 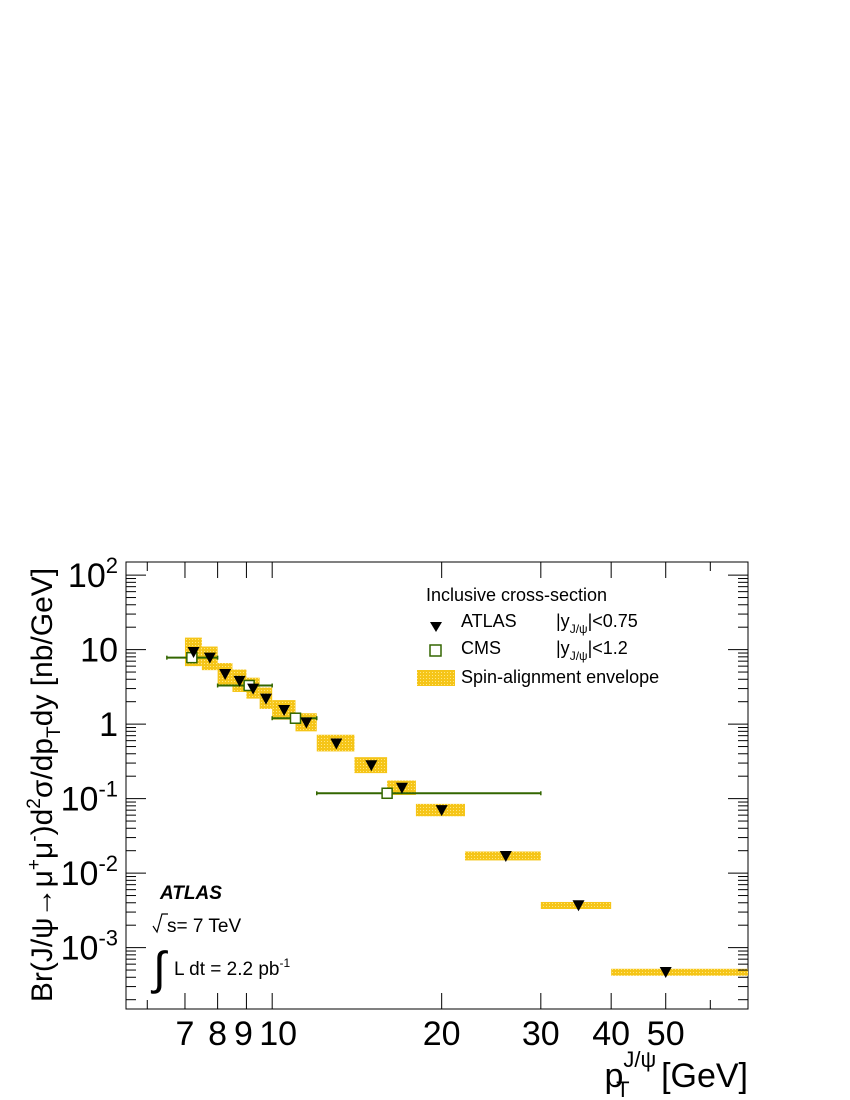 I want to click on integral-symbol: ∫, so click(x=159, y=968).